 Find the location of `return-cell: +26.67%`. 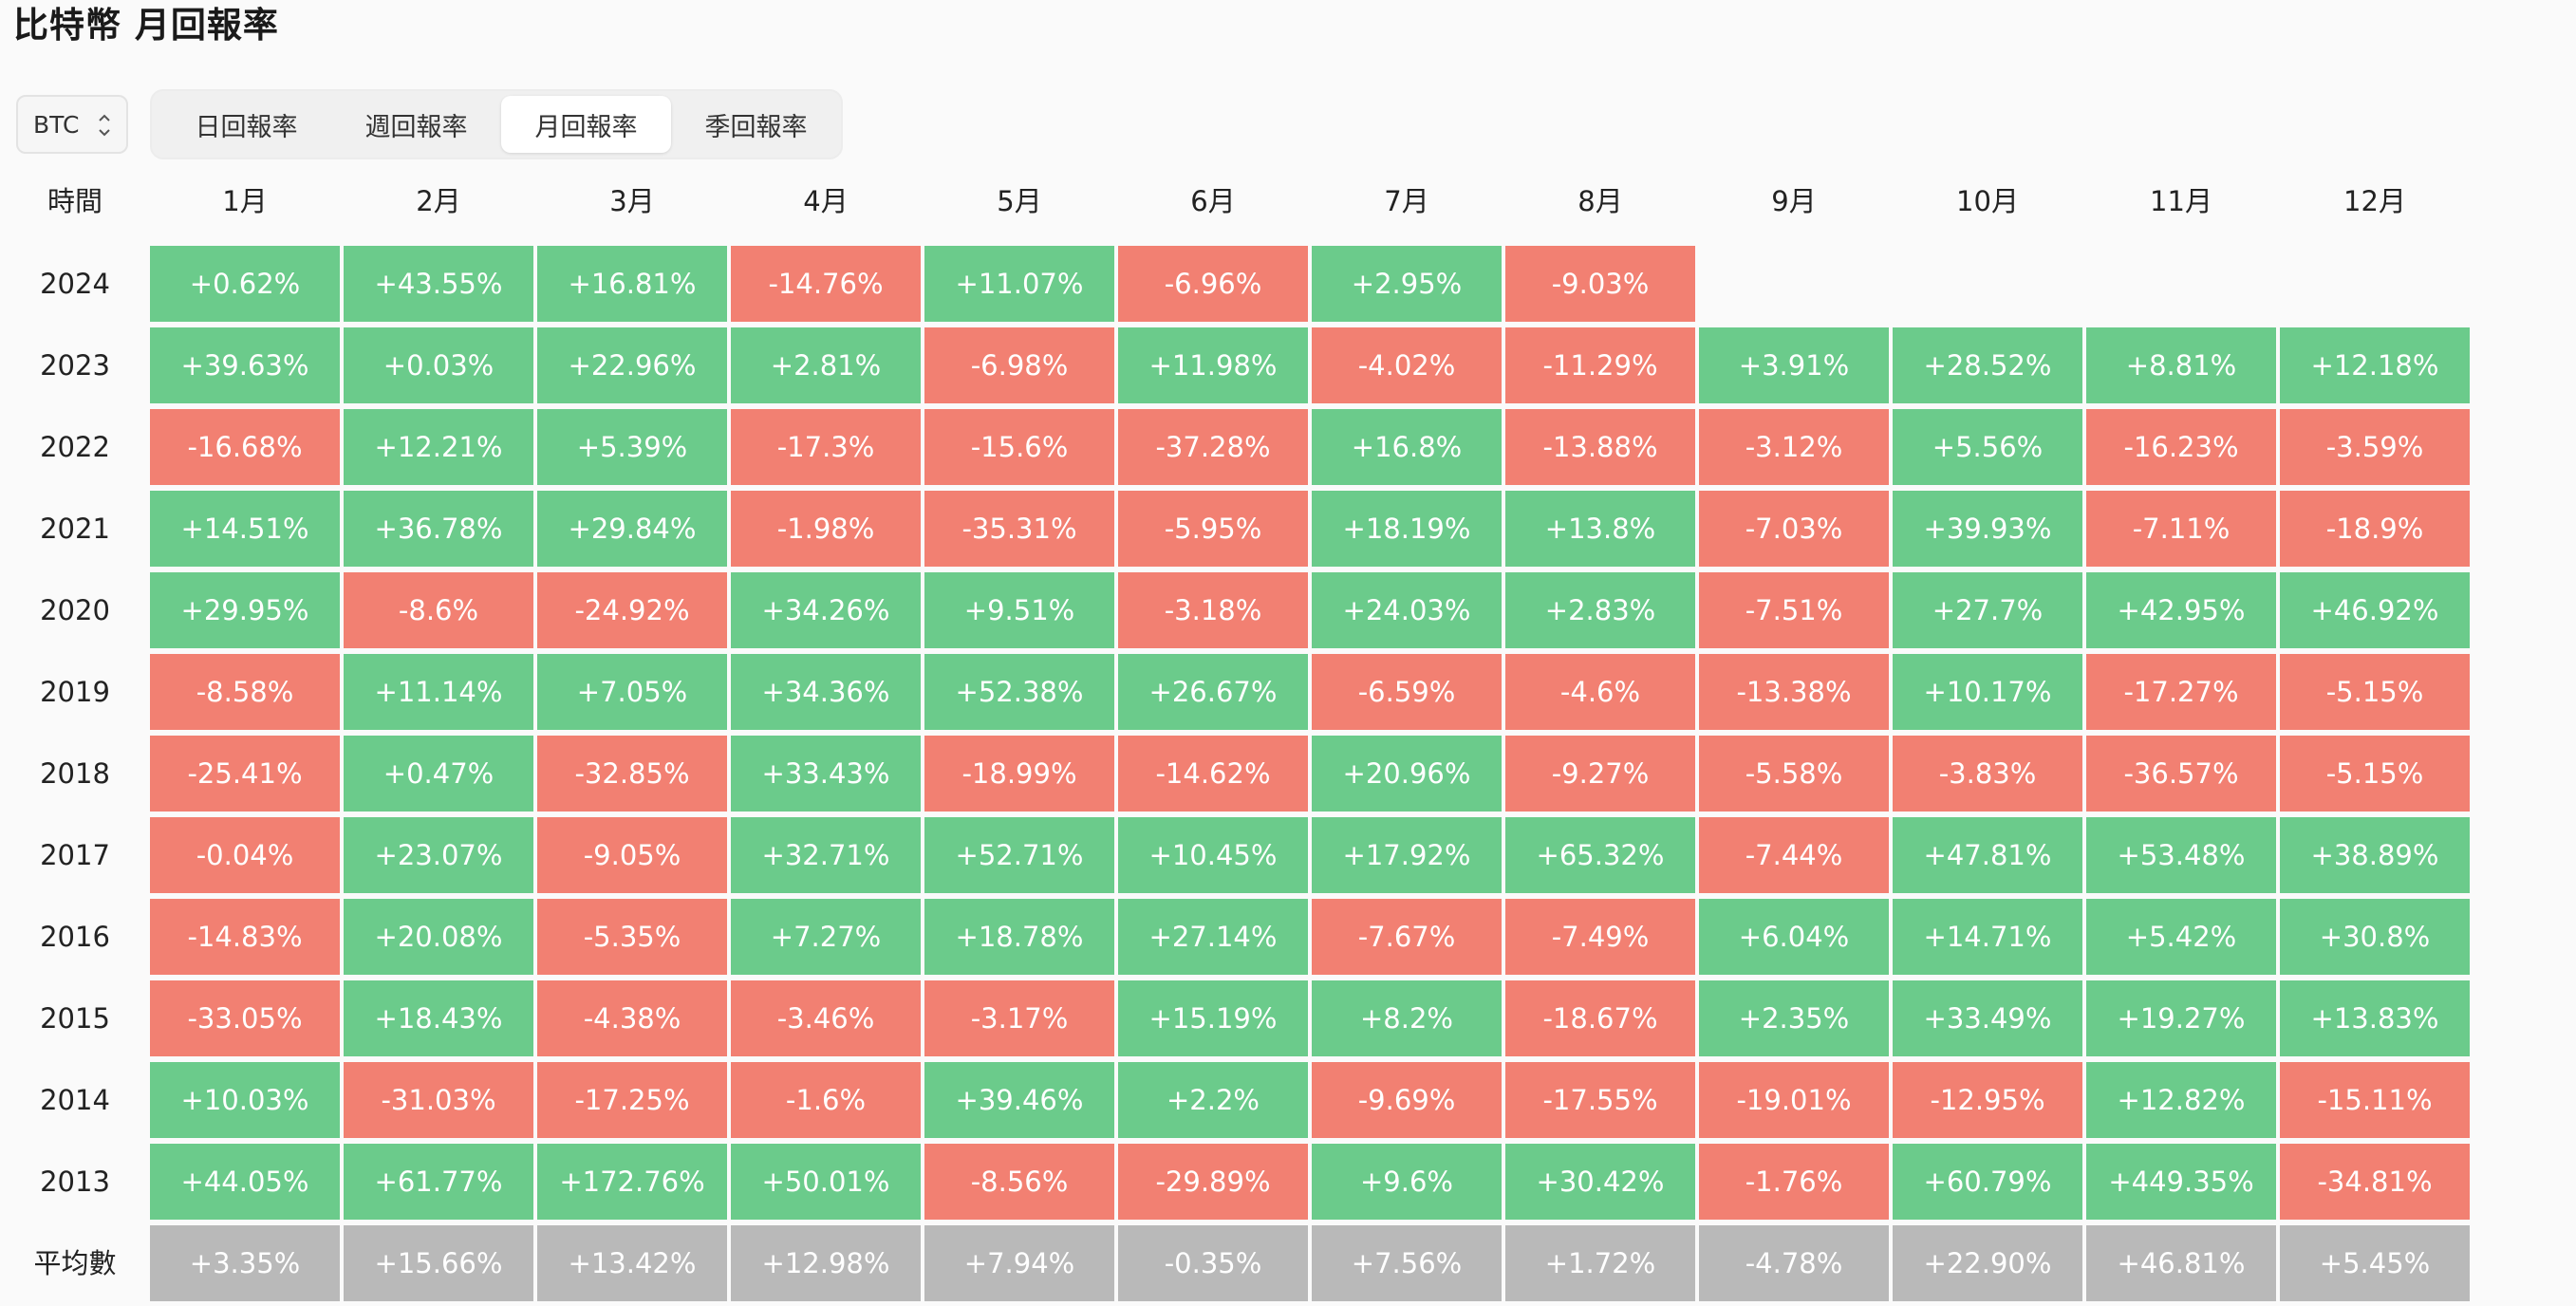

return-cell: +26.67% is located at coordinates (1213, 692).